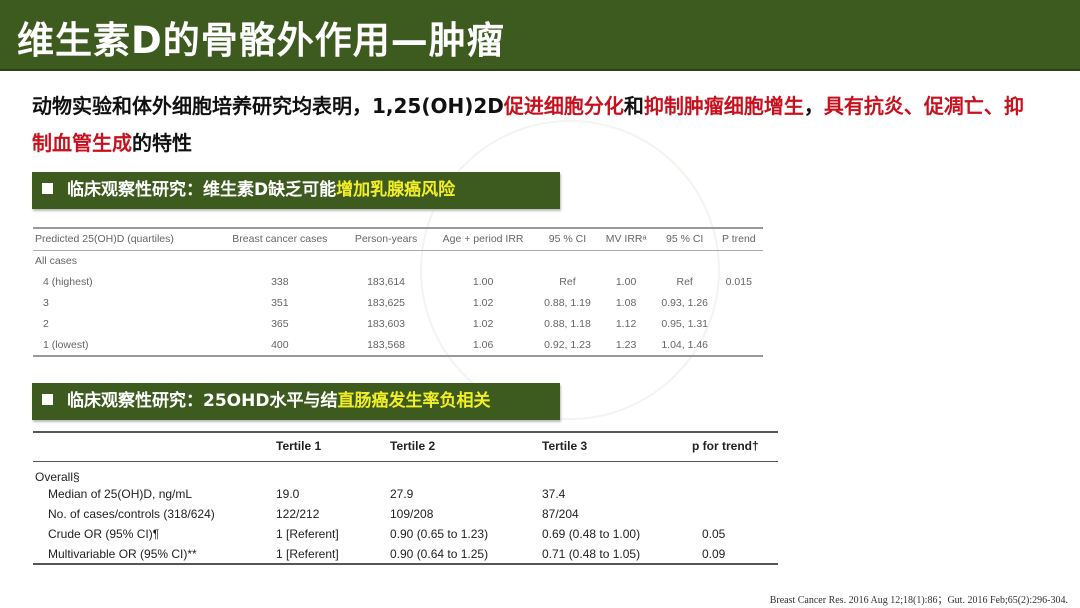 The width and height of the screenshot is (1080, 608). I want to click on table-cell: 0.05, so click(714, 534).